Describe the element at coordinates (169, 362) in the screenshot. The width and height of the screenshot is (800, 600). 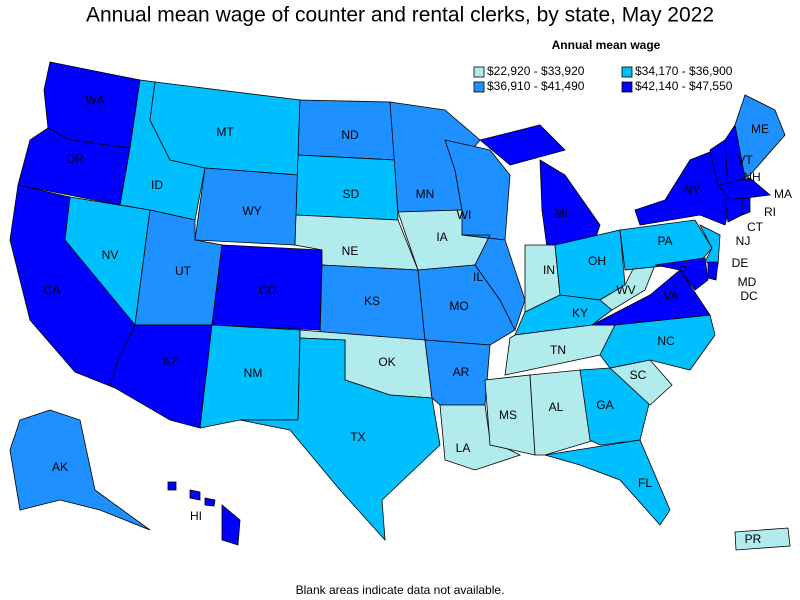
I see `state-label: AZ` at that location.